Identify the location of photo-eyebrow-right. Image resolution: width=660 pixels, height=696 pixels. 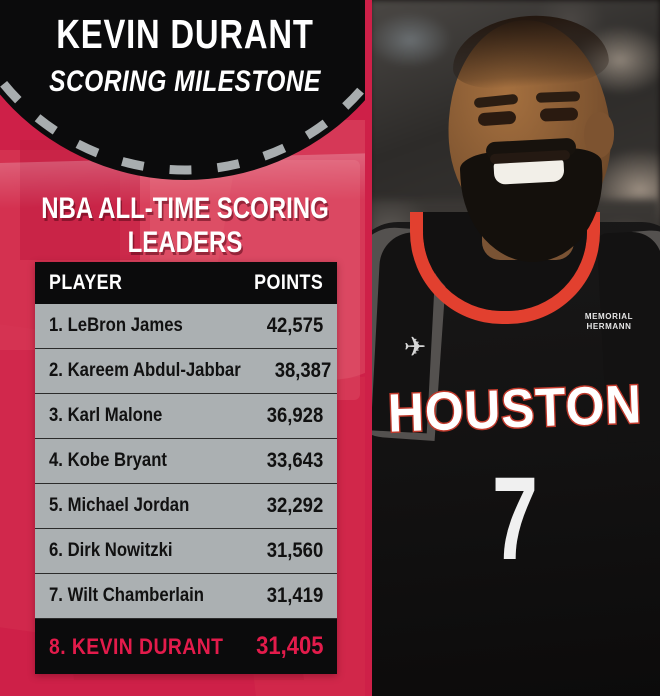
(558, 97).